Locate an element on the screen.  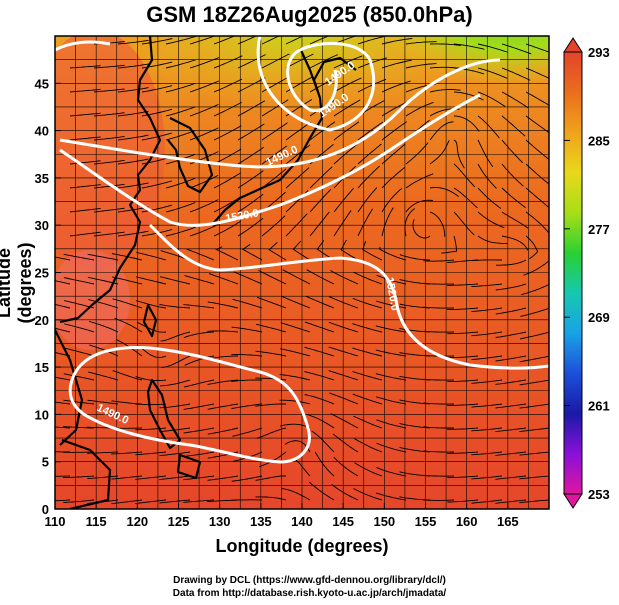
coastline-borneo is located at coordinates (86, 473).